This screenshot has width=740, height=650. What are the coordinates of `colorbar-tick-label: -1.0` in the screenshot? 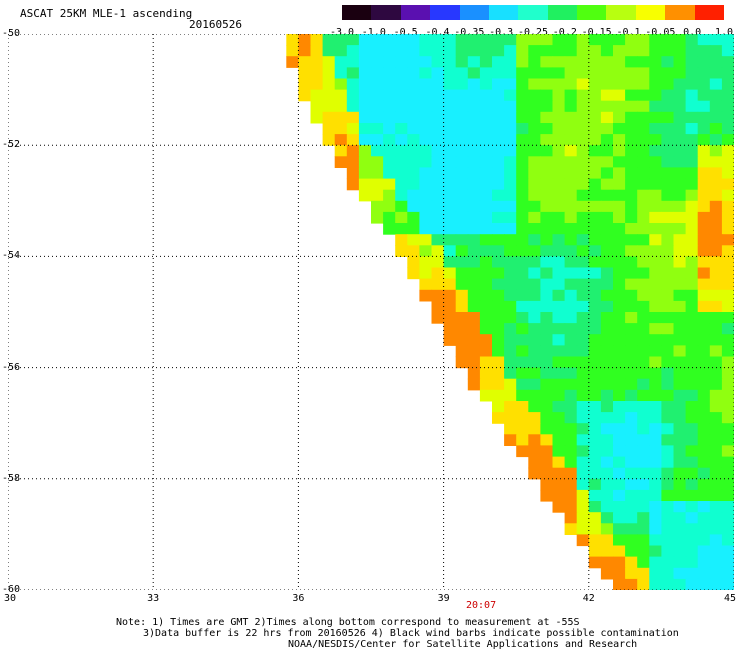 It's located at (373, 32).